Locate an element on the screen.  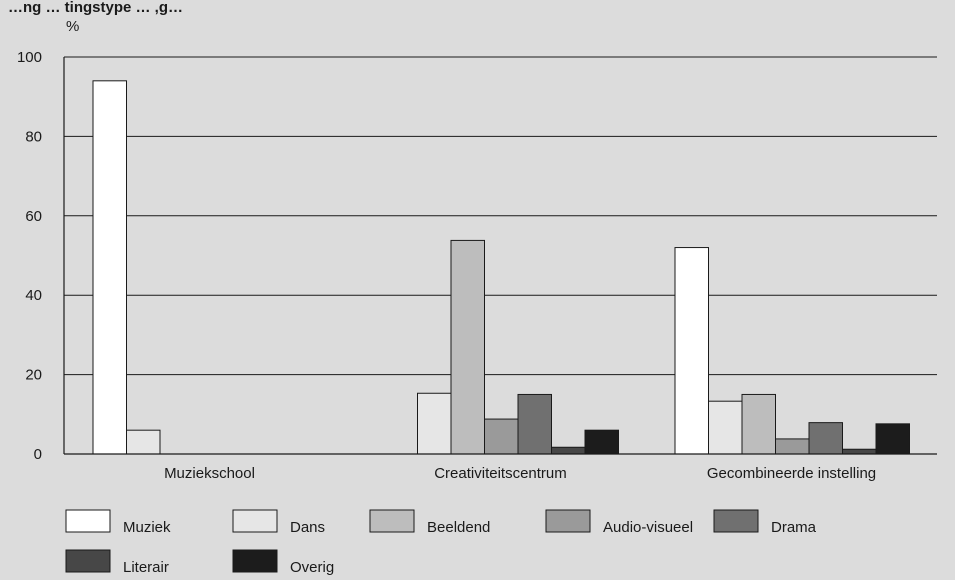
y-tick-label-20: 20 is located at coordinates (33, 375).